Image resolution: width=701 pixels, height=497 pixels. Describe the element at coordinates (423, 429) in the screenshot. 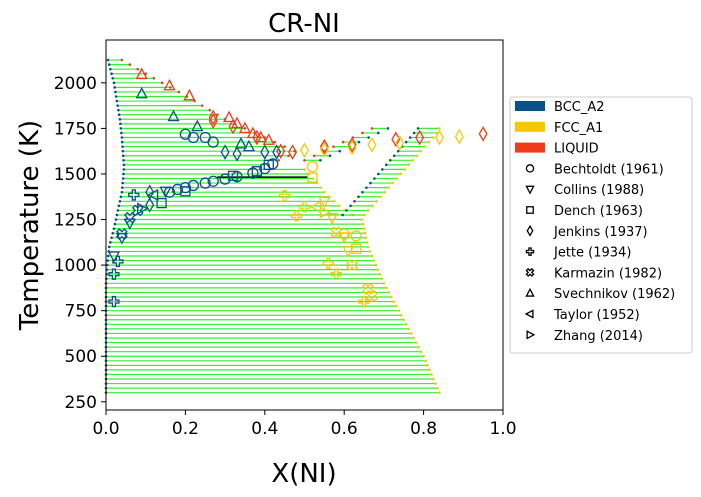

I see `x-tick-label: 0.8` at that location.